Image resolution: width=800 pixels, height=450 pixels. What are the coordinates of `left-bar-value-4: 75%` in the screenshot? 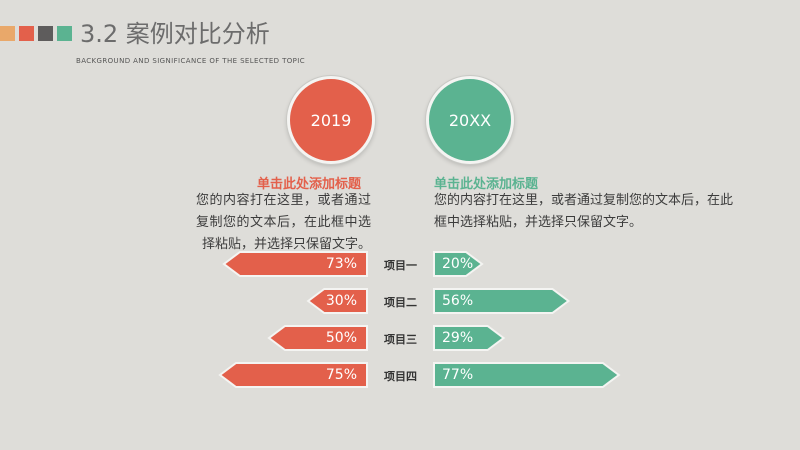 It's located at (341, 375).